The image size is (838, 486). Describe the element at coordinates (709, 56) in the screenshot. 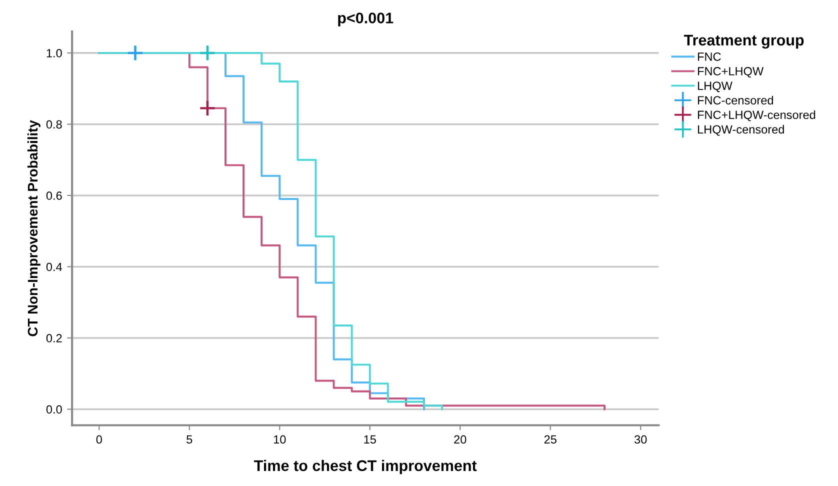

I see `legend-label: FNC` at that location.